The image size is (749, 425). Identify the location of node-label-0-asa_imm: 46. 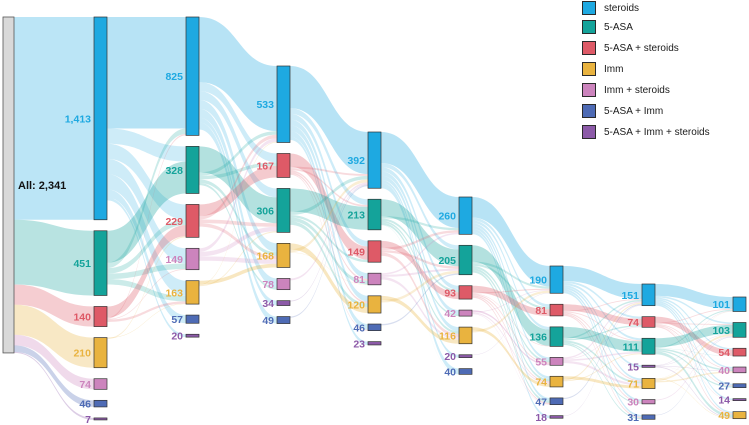
(85, 405).